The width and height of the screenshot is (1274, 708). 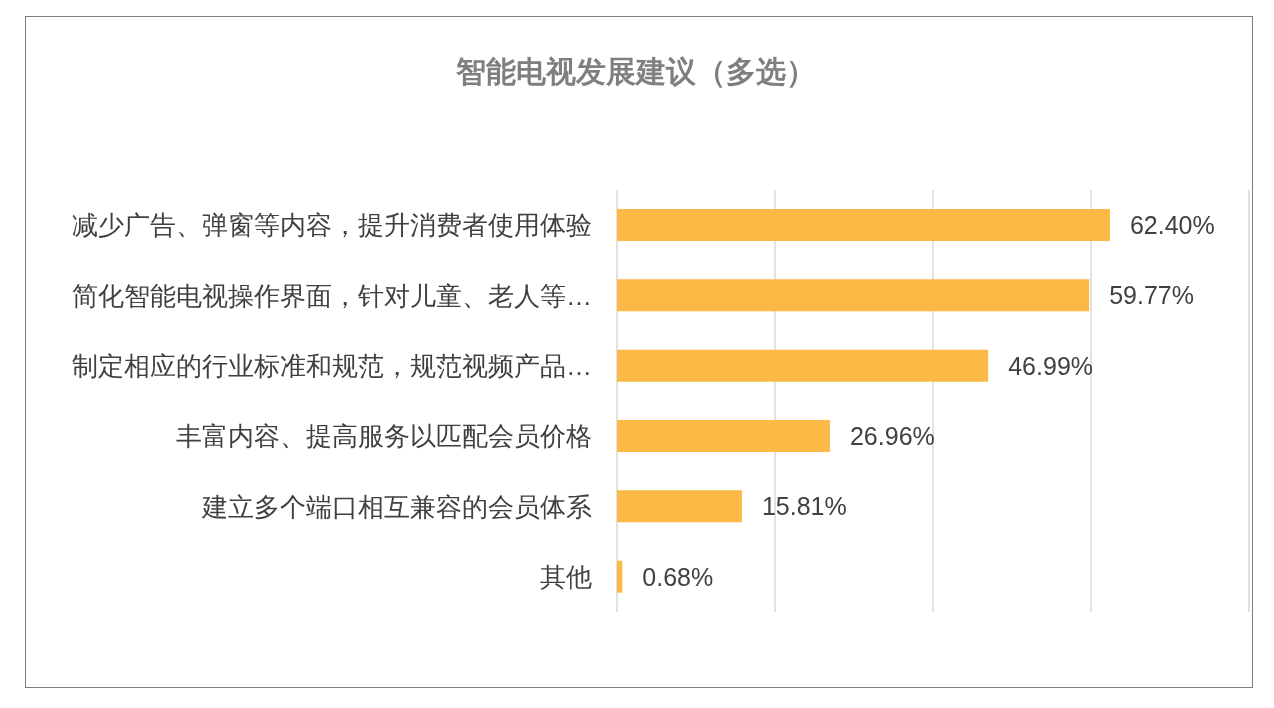 I want to click on data-label: 59.77%, so click(x=1151, y=295).